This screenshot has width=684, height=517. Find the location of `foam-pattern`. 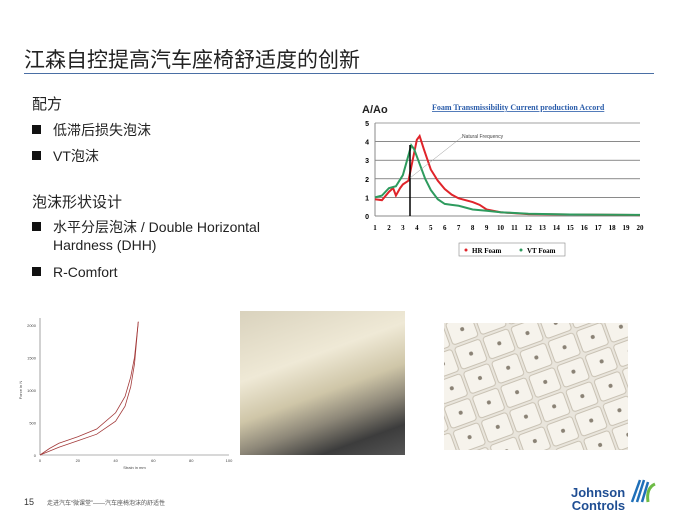

foam-pattern is located at coordinates (536, 386).